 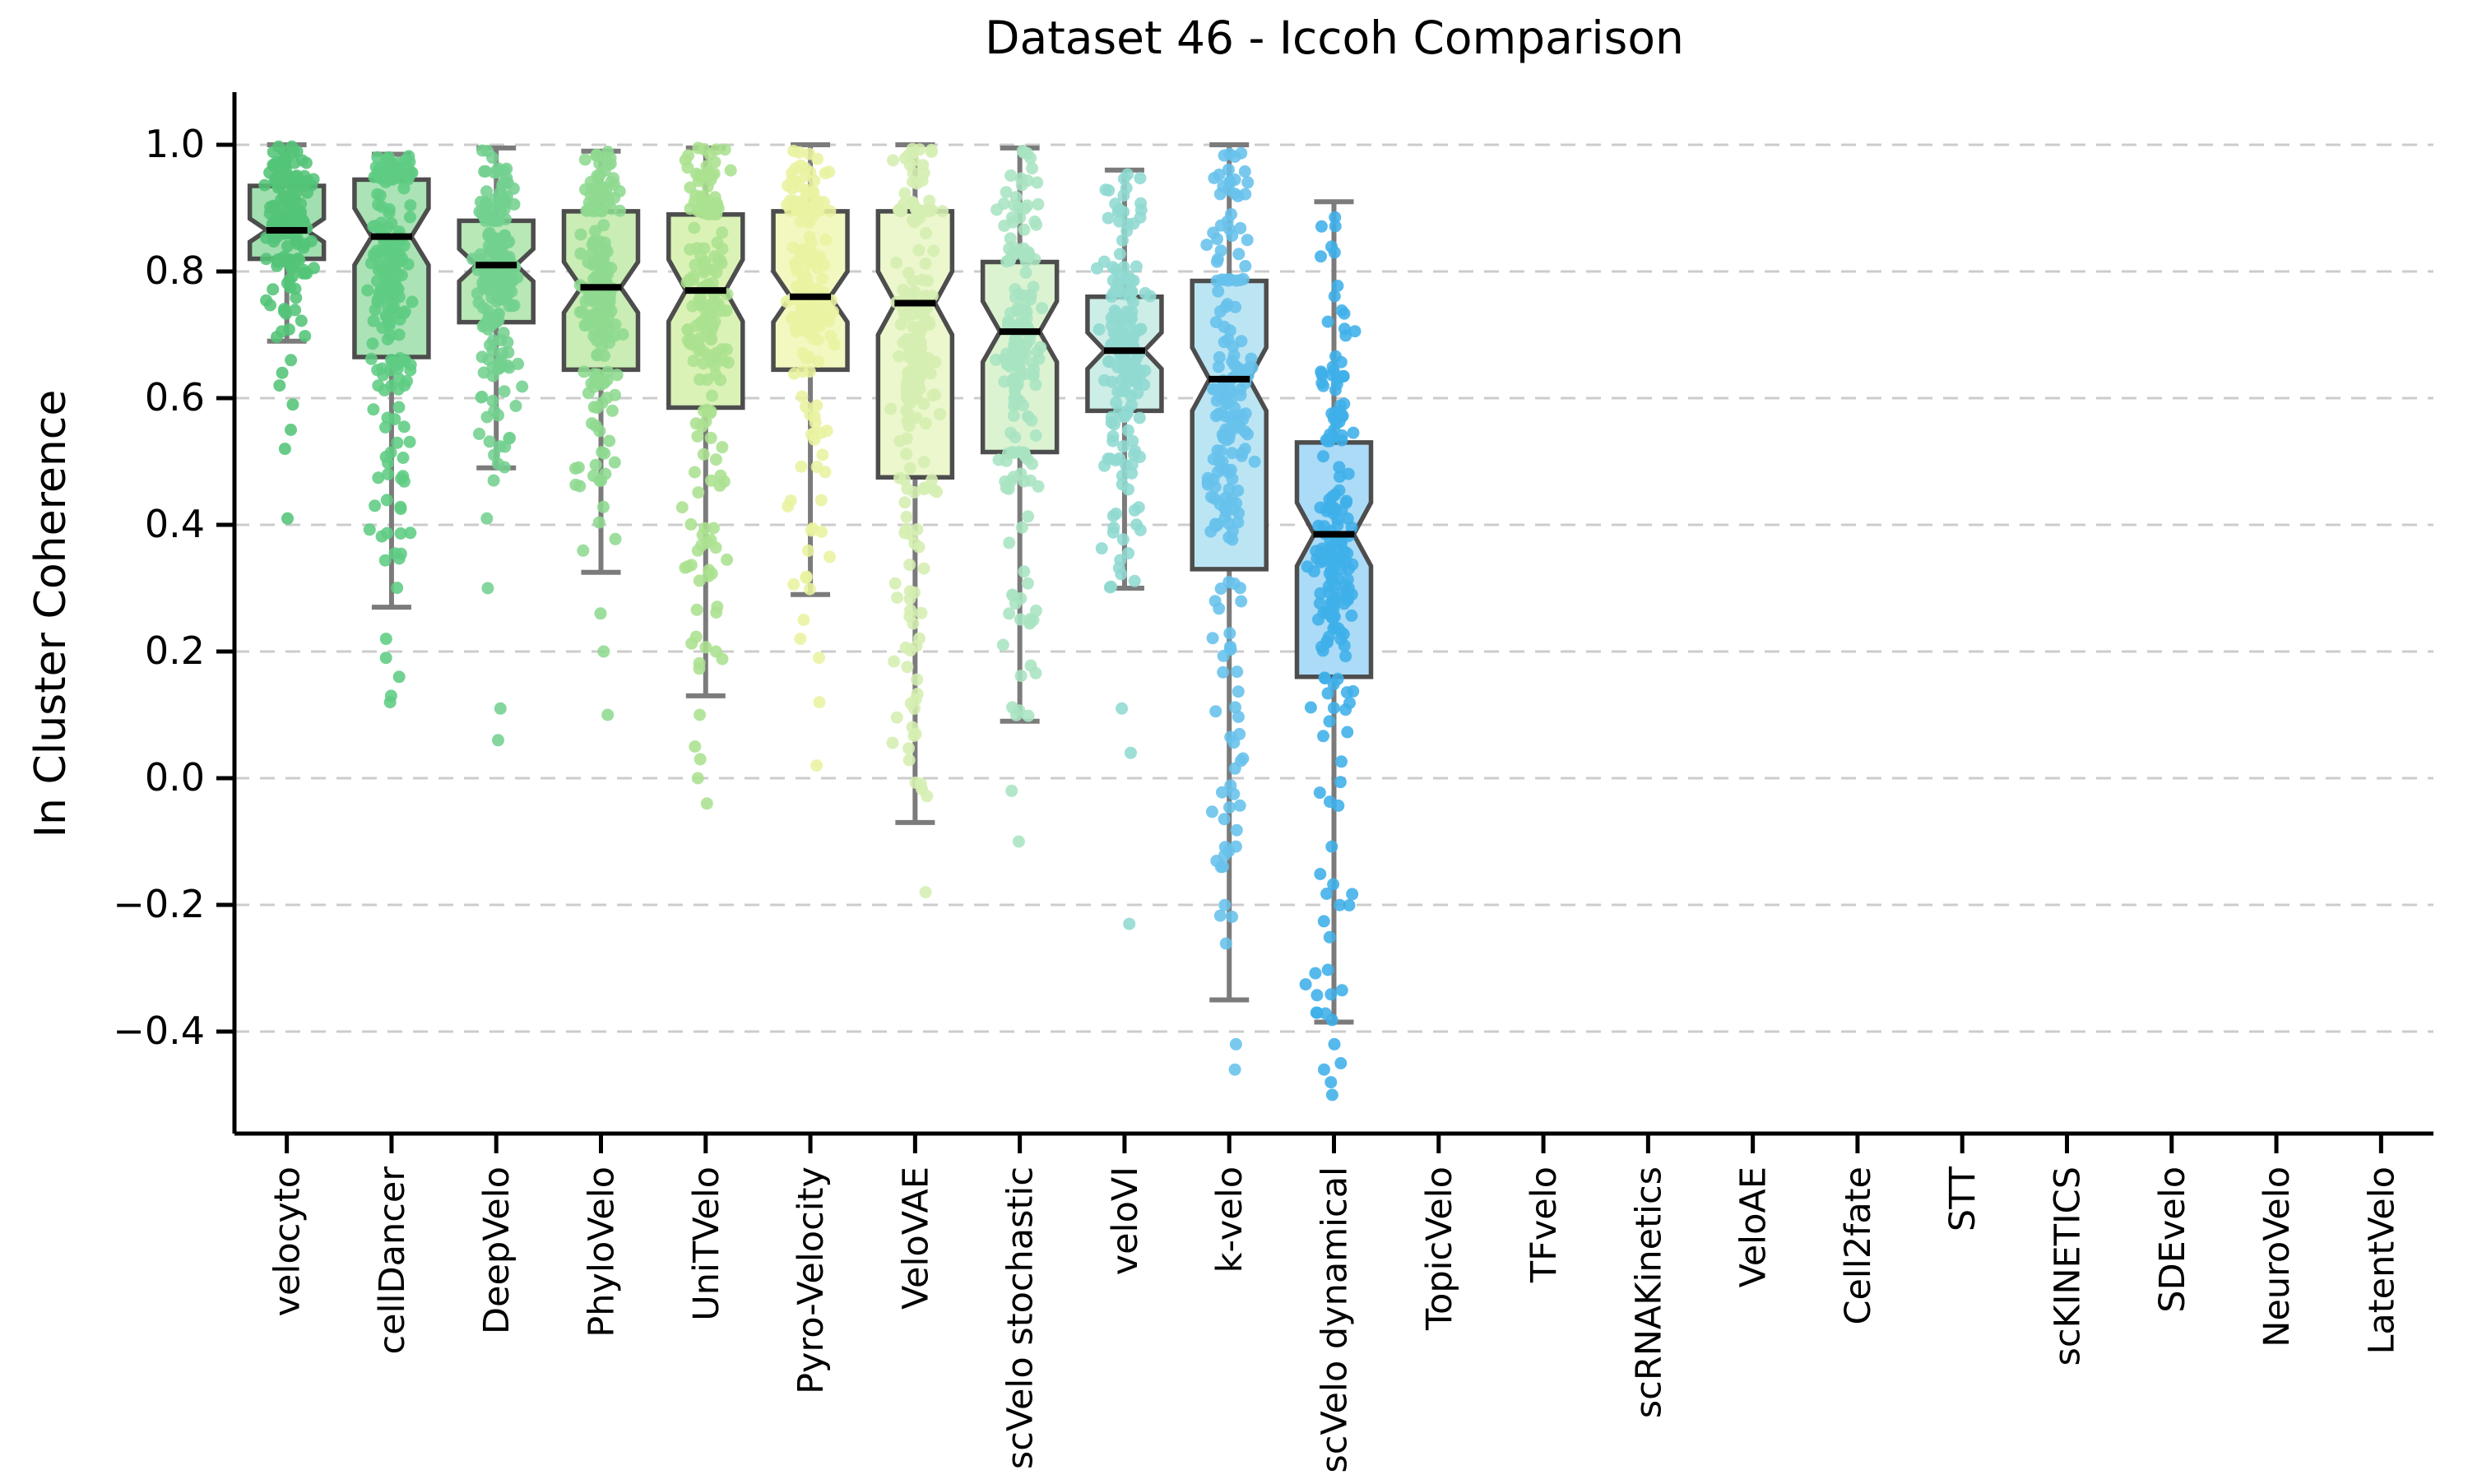 I want to click on x-tick-label: STT, so click(x=1962, y=1198).